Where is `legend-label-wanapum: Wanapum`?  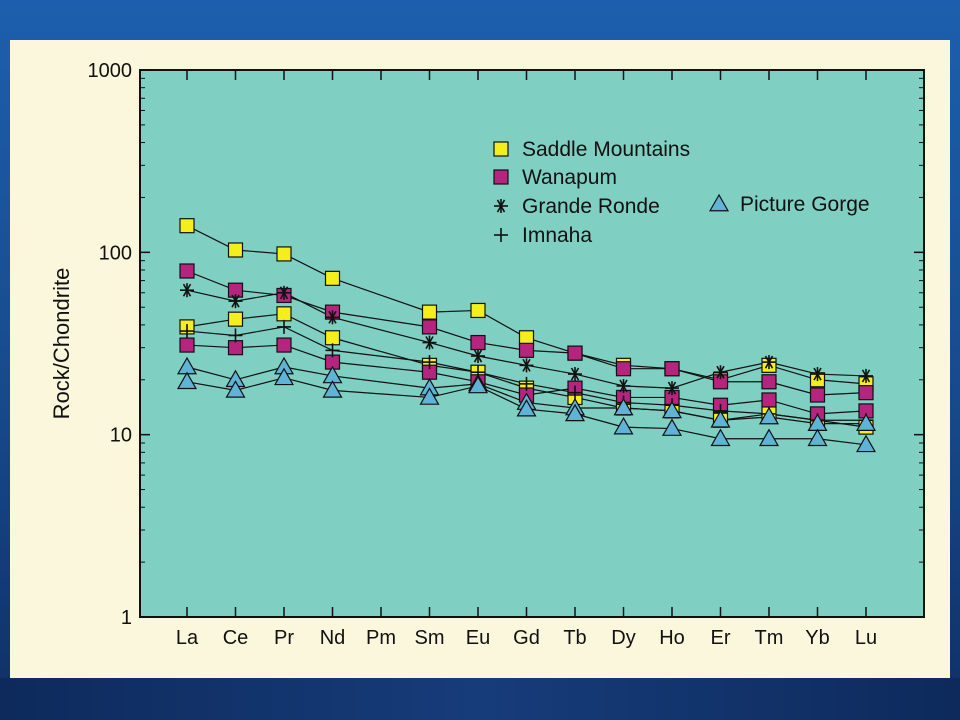
legend-label-wanapum: Wanapum is located at coordinates (569, 177).